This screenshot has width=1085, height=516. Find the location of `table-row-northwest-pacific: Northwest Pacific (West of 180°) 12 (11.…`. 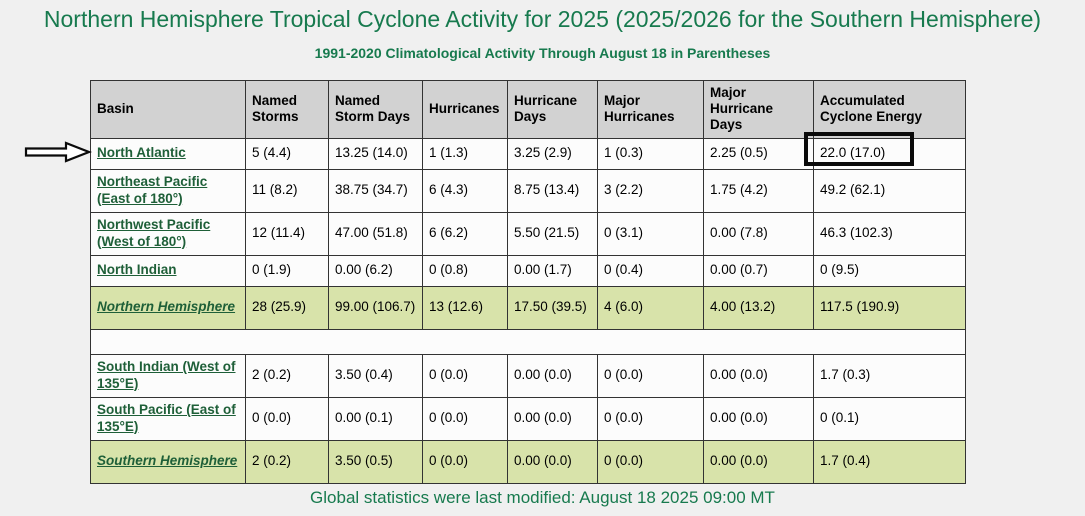

table-row-northwest-pacific: Northwest Pacific (West of 180°) 12 (11.… is located at coordinates (528, 233).